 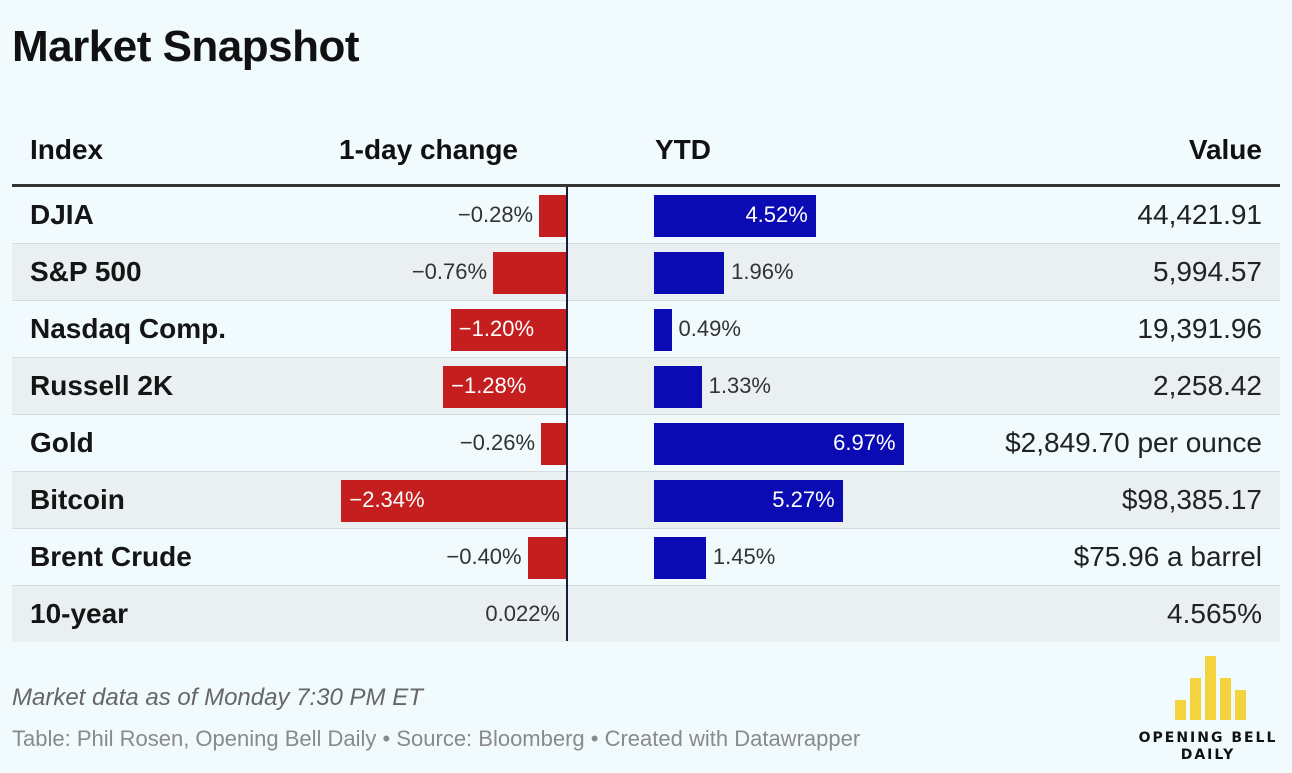 What do you see at coordinates (646, 500) in the screenshot?
I see `table-row: Bitcoin −2.34% 5.27% $98,385.17` at bounding box center [646, 500].